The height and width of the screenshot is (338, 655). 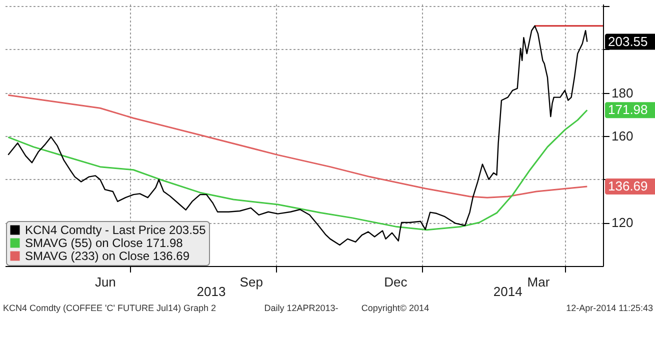 What do you see at coordinates (628, 41) in the screenshot?
I see `text: 203.55` at bounding box center [628, 41].